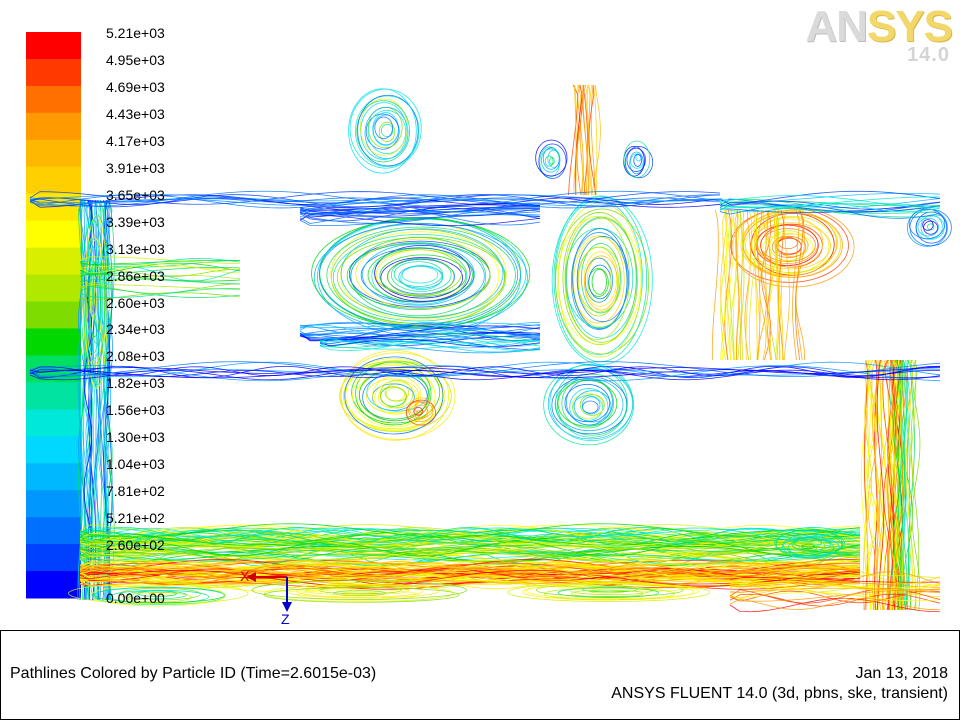 The image size is (960, 720). I want to click on colorbar-tick-label: 5.21e+03, so click(135, 33).